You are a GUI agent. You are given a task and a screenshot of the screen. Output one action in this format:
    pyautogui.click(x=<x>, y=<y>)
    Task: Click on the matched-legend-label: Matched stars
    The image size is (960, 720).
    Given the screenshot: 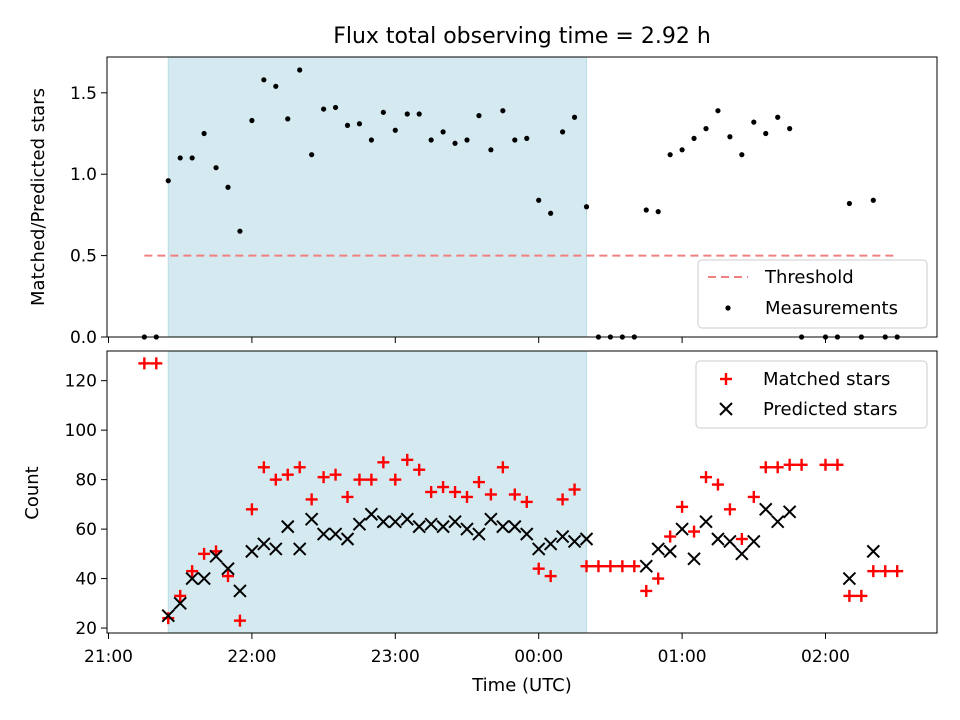 What is the action you would take?
    pyautogui.click(x=826, y=379)
    